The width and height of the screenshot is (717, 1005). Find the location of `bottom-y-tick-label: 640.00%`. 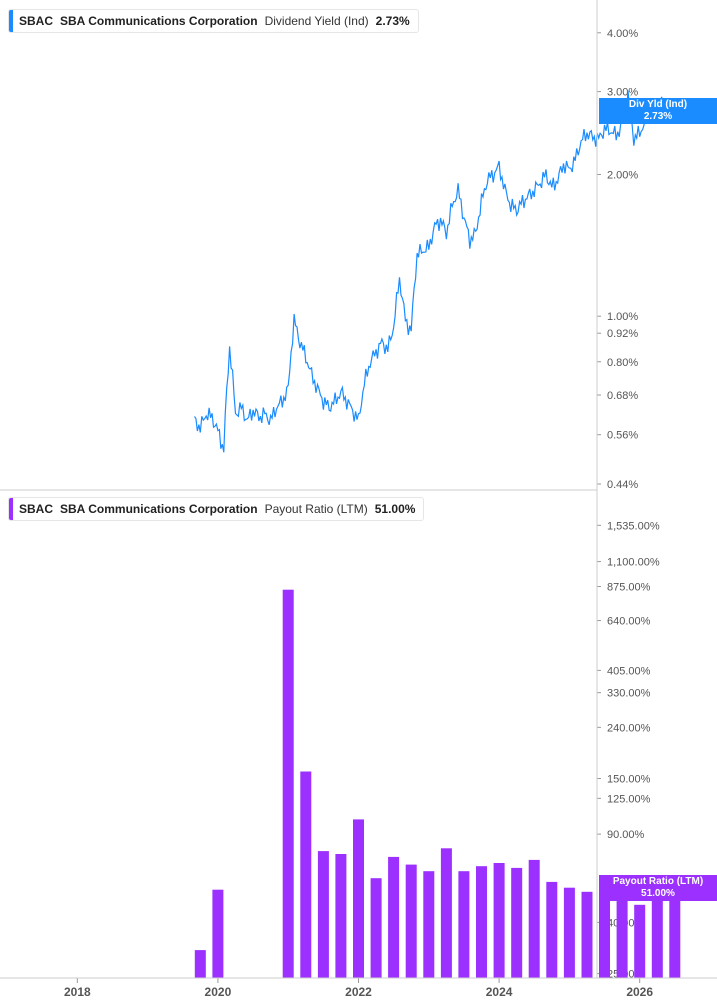

bottom-y-tick-label: 640.00% is located at coordinates (629, 622).